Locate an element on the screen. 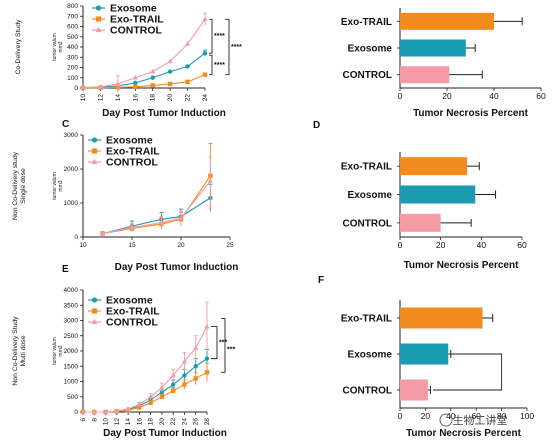  y-tick-label: 0 is located at coordinates (76, 237).